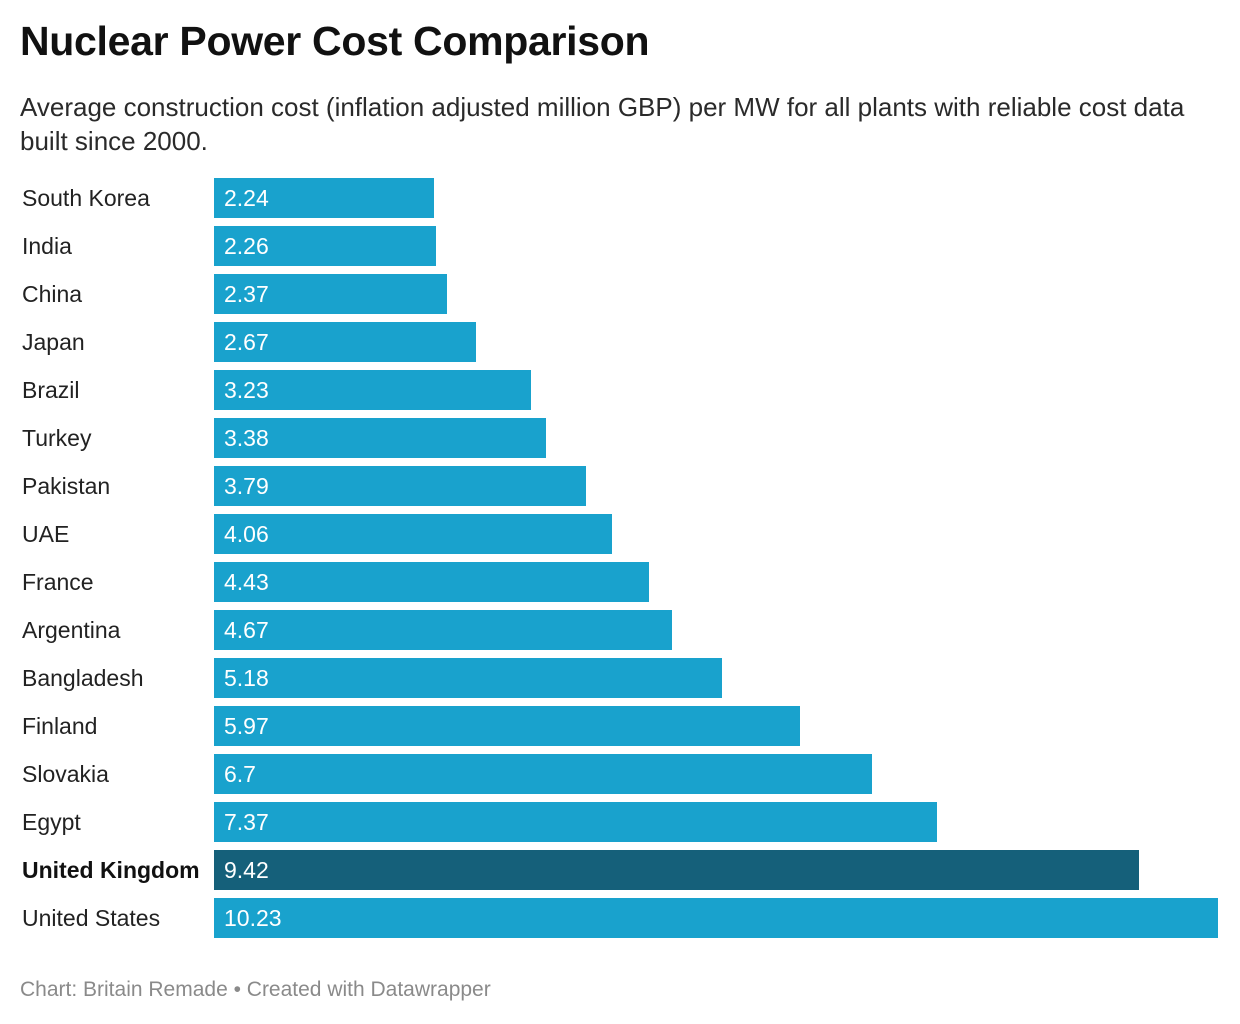 The image size is (1240, 1024). I want to click on bar-row-united-kingdom: United Kingdom 9.42, so click(620, 870).